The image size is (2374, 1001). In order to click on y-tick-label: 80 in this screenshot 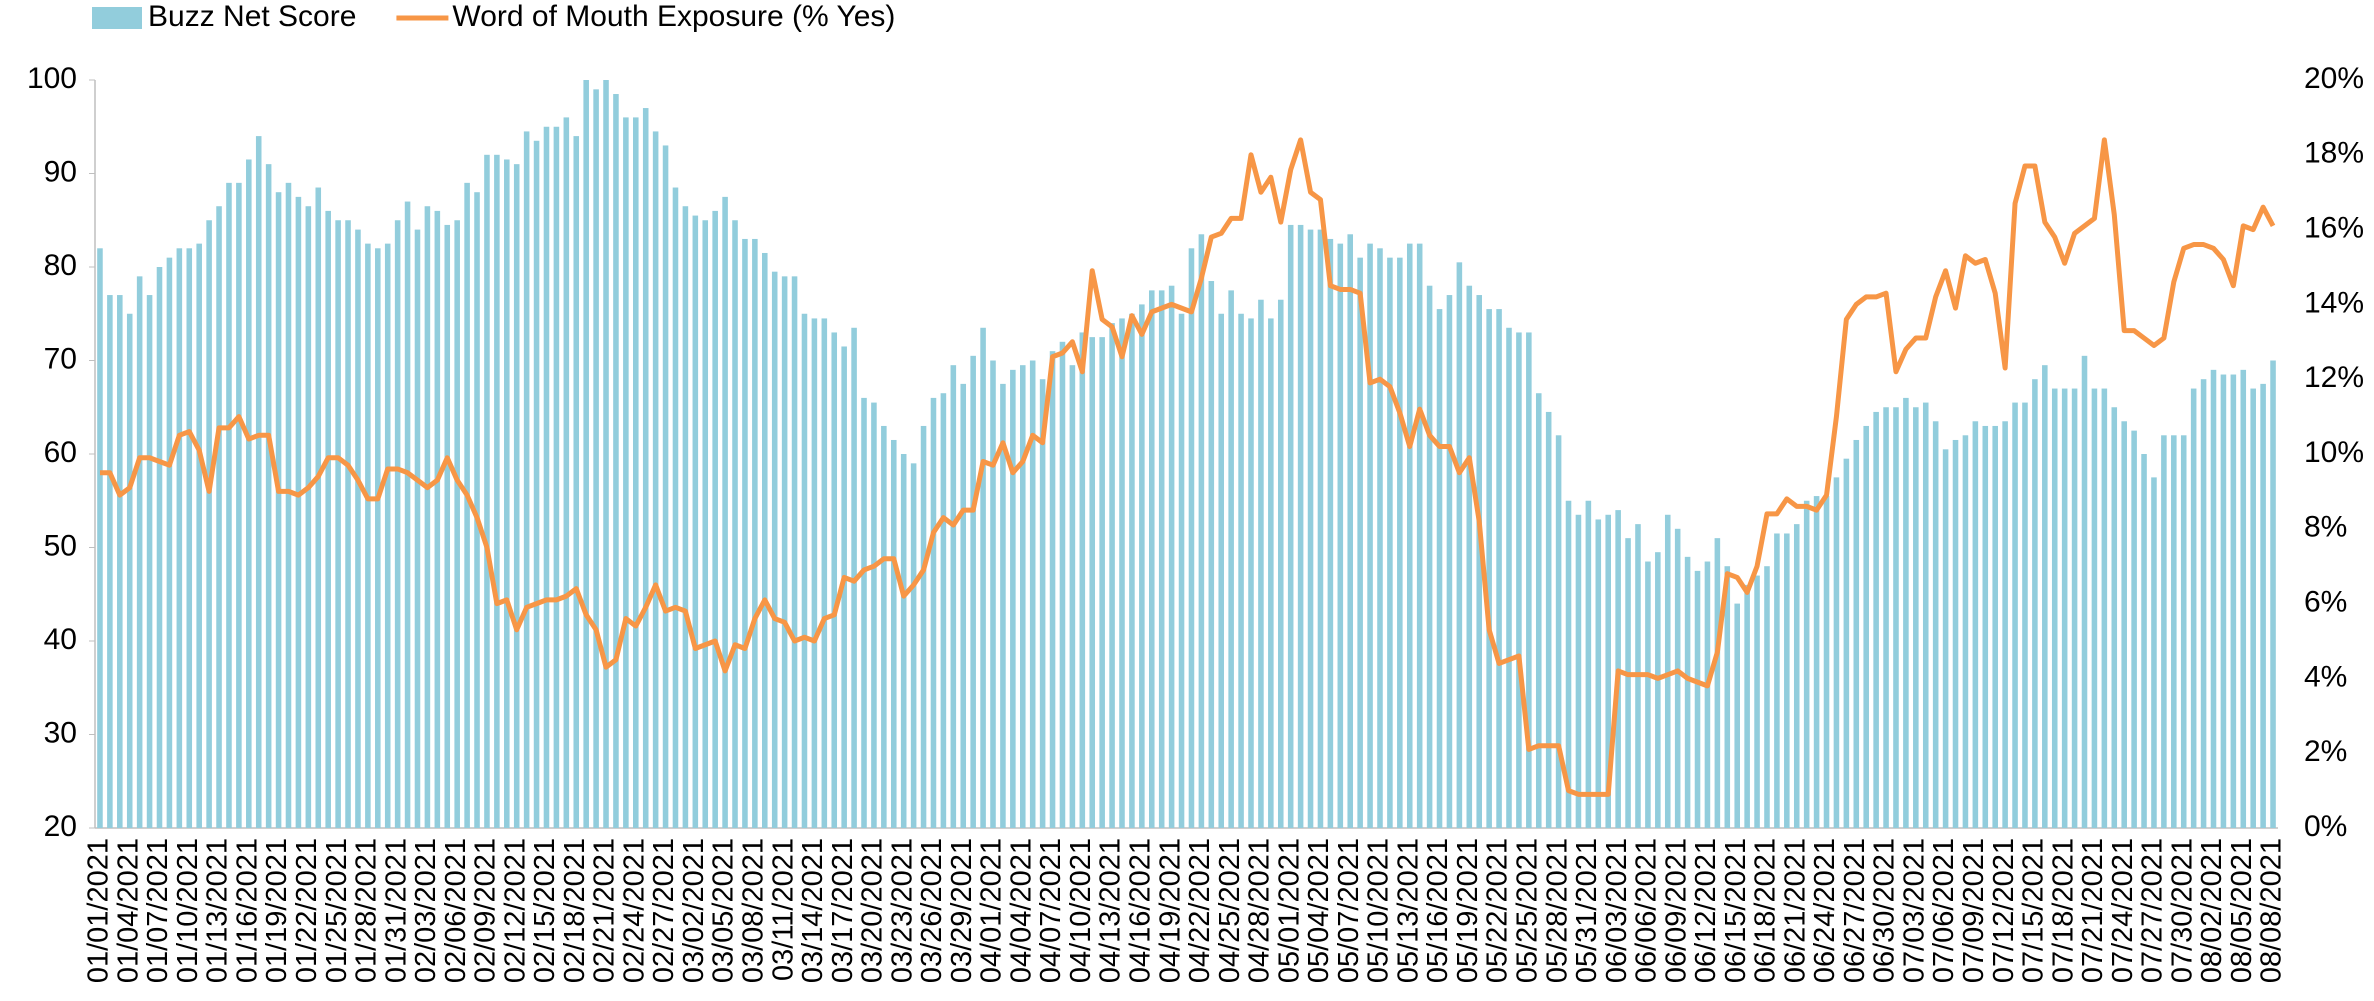, I will do `click(60, 265)`.